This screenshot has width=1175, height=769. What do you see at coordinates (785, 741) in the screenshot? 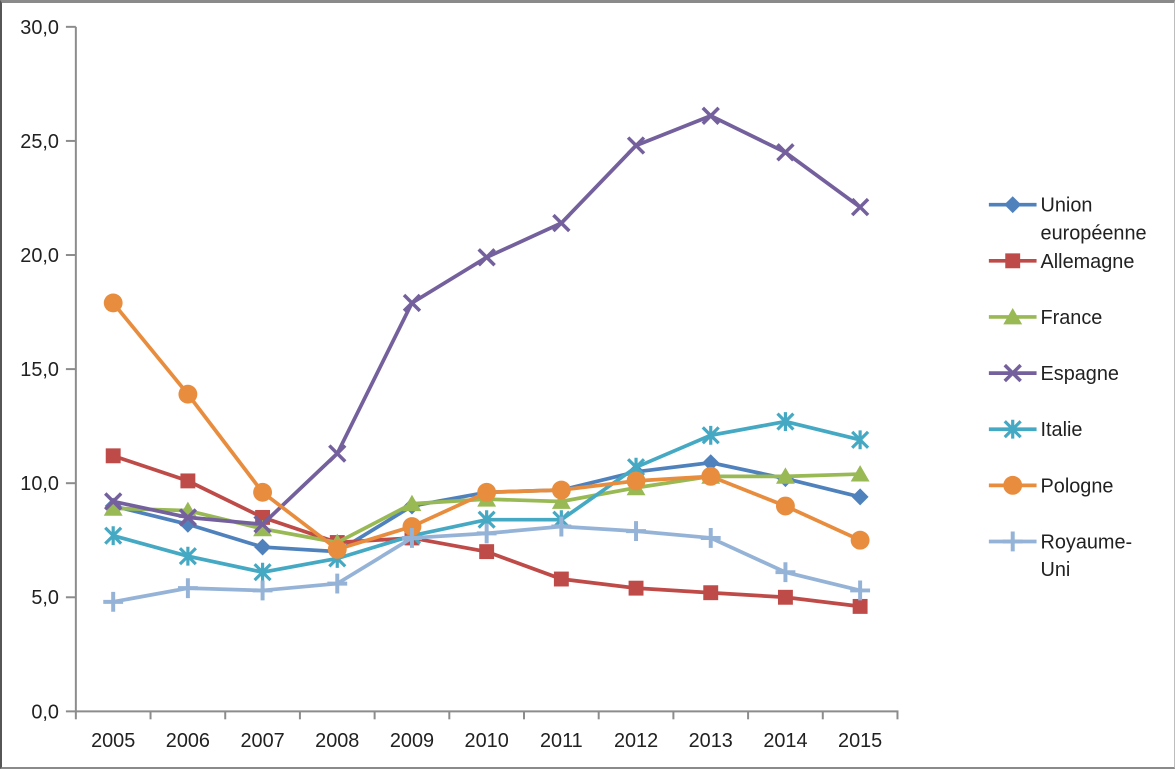
I see `x-tick-label: 2014` at bounding box center [785, 741].